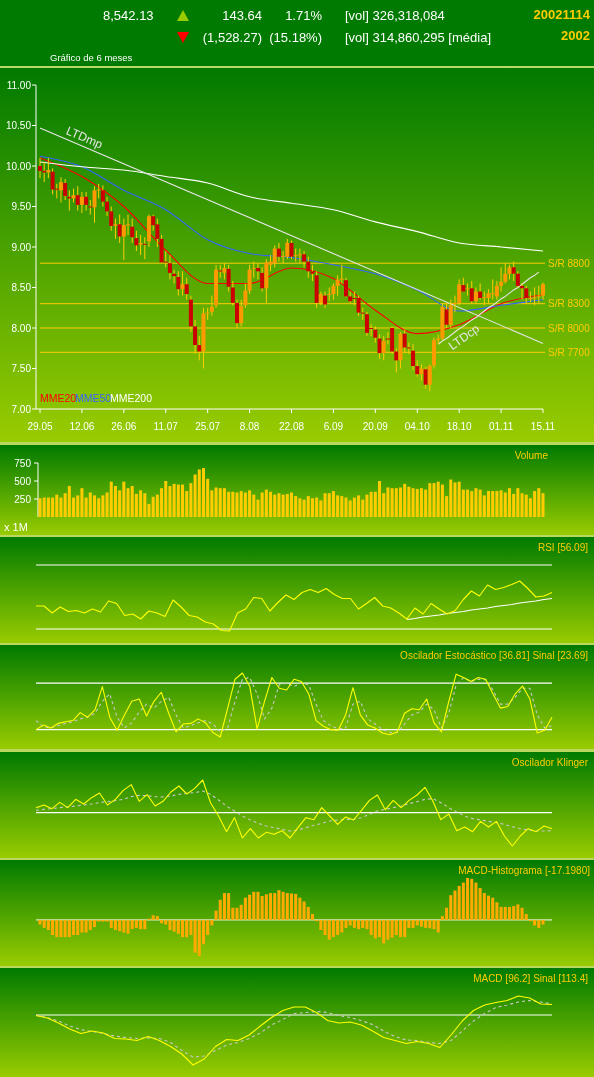 The width and height of the screenshot is (594, 1077). Describe the element at coordinates (375, 426) in the screenshot. I see `x-tick-label: 20.09` at that location.